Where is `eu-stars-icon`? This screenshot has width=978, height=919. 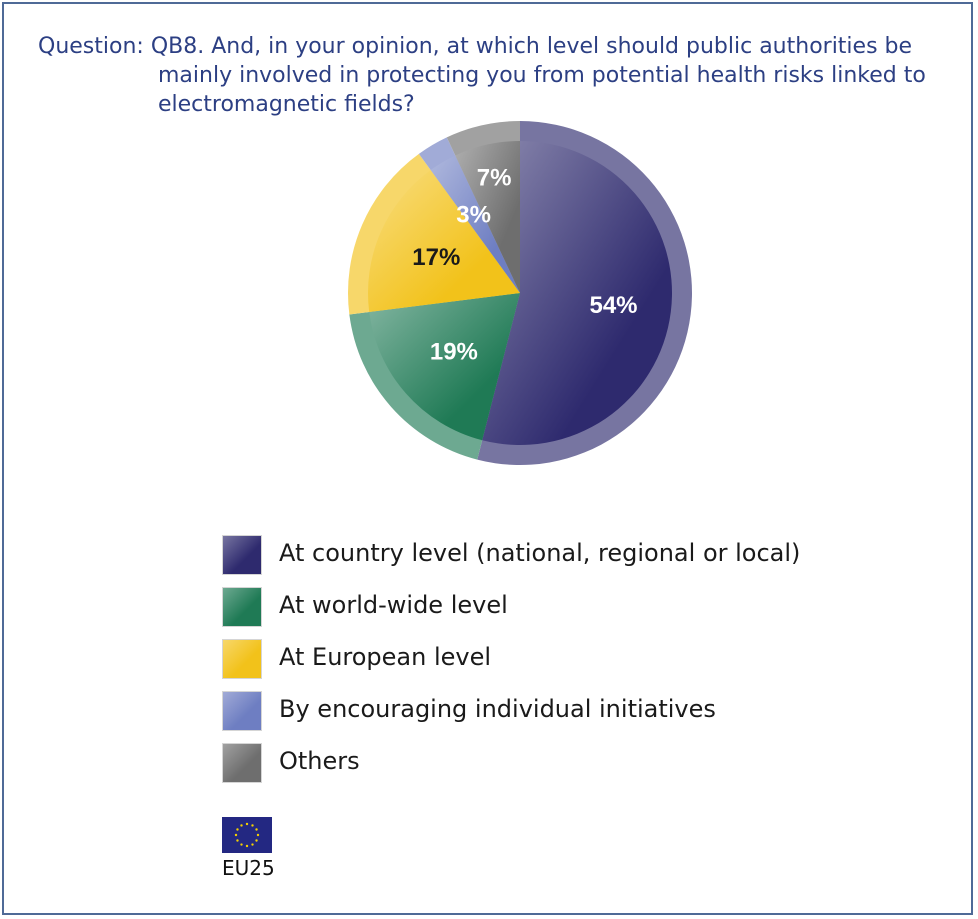
eu-stars-icon is located at coordinates (247, 835).